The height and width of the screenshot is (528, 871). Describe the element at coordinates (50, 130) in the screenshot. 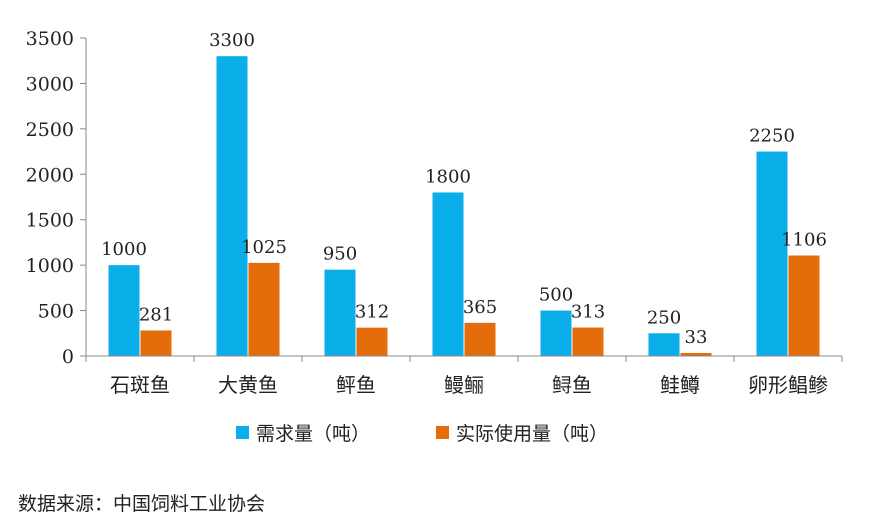

I see `y-tick-label: 2500` at that location.